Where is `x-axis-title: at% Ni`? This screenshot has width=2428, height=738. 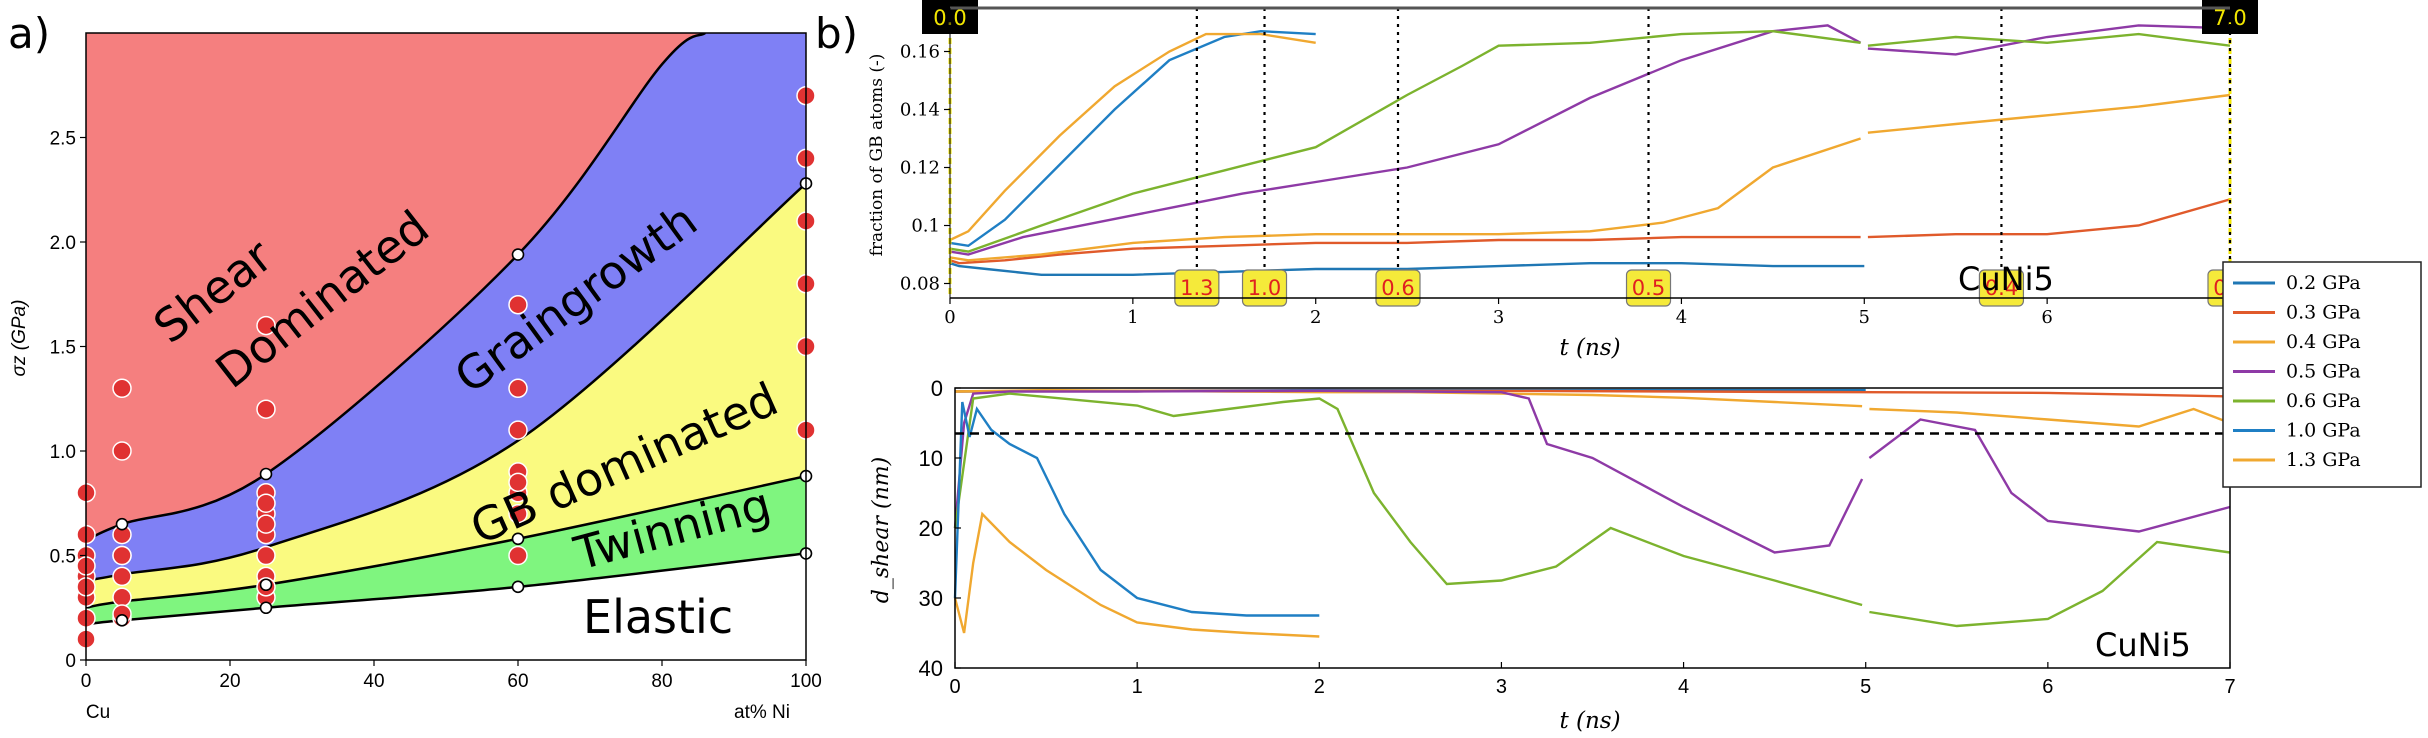
x-axis-title: at% Ni is located at coordinates (762, 712).